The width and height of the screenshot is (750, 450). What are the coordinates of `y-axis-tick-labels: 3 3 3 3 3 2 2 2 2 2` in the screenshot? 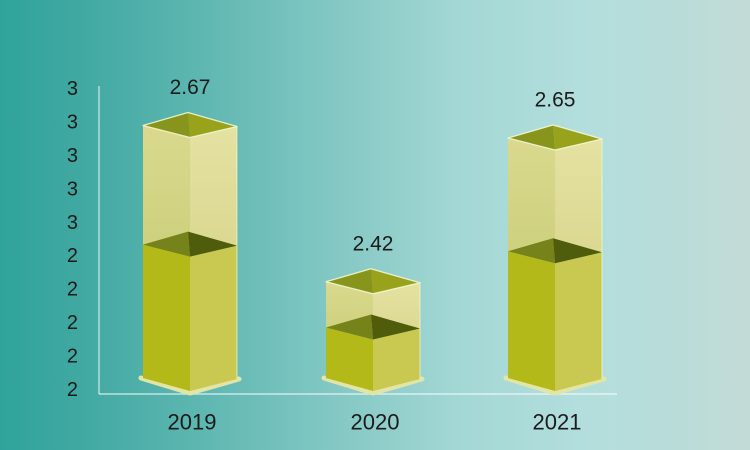 It's located at (72, 239).